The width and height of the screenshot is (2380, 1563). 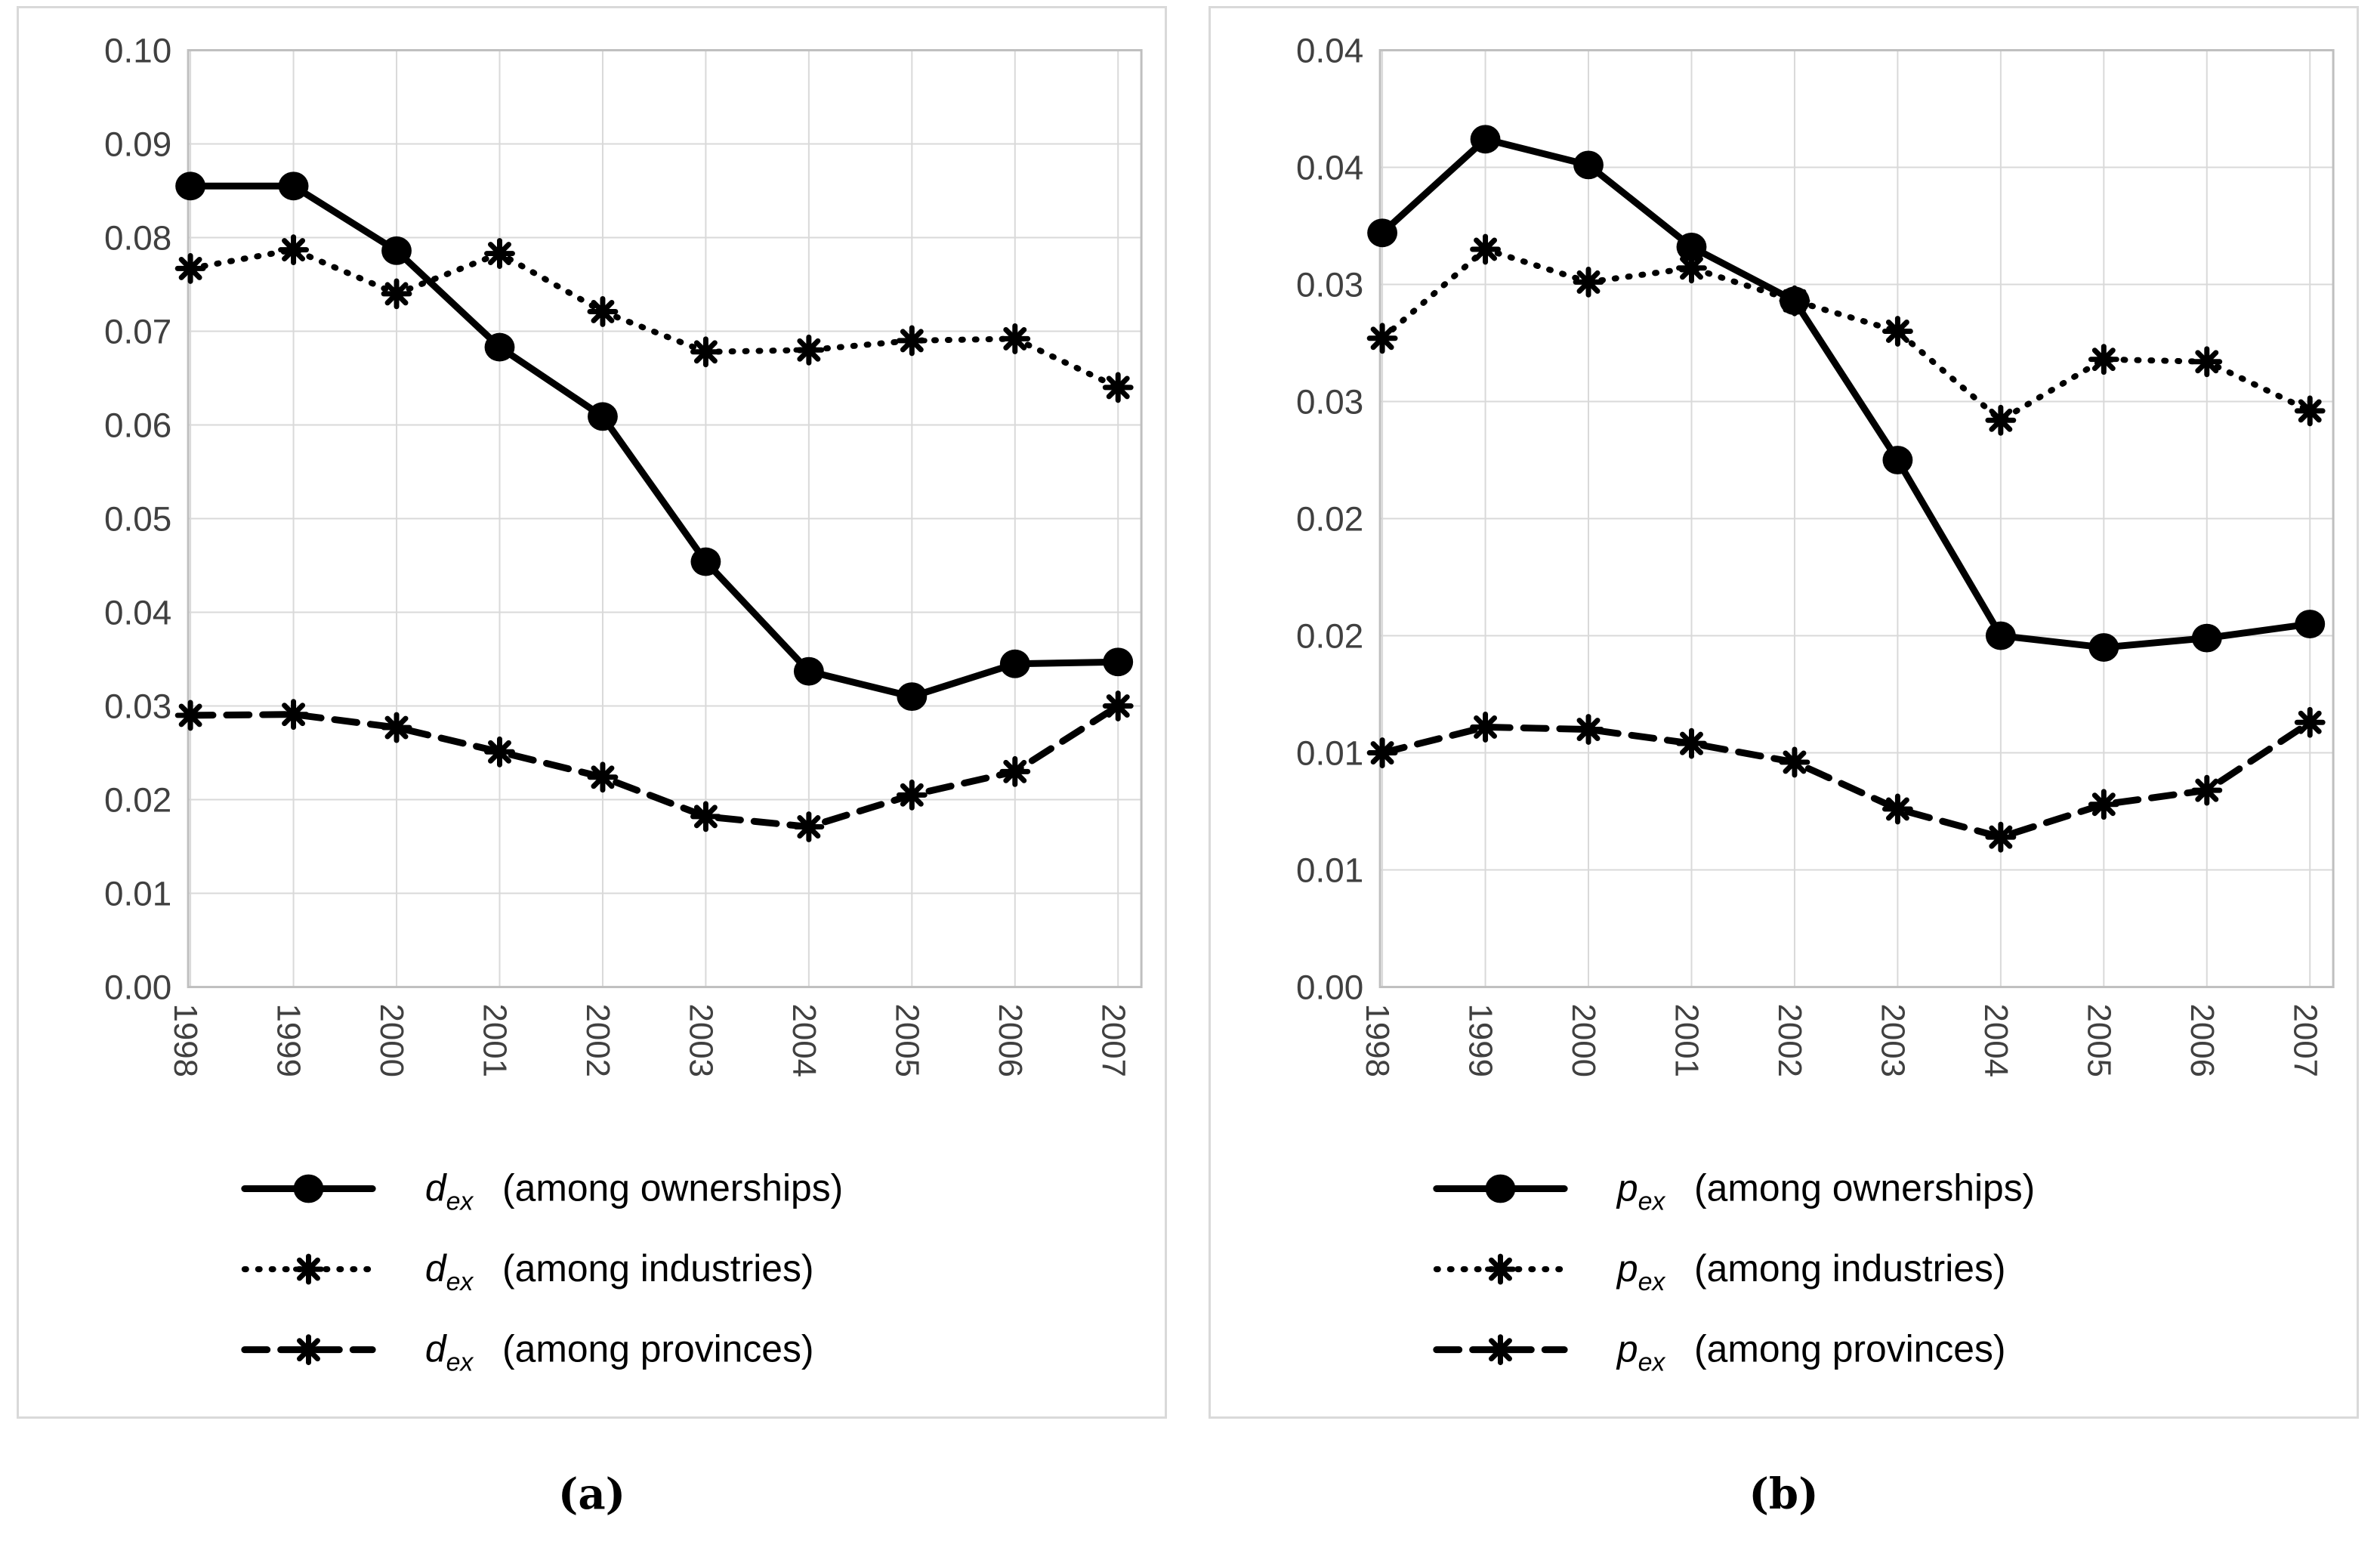 What do you see at coordinates (804, 1039) in the screenshot?
I see `x-axis-tick-label: 2004` at bounding box center [804, 1039].